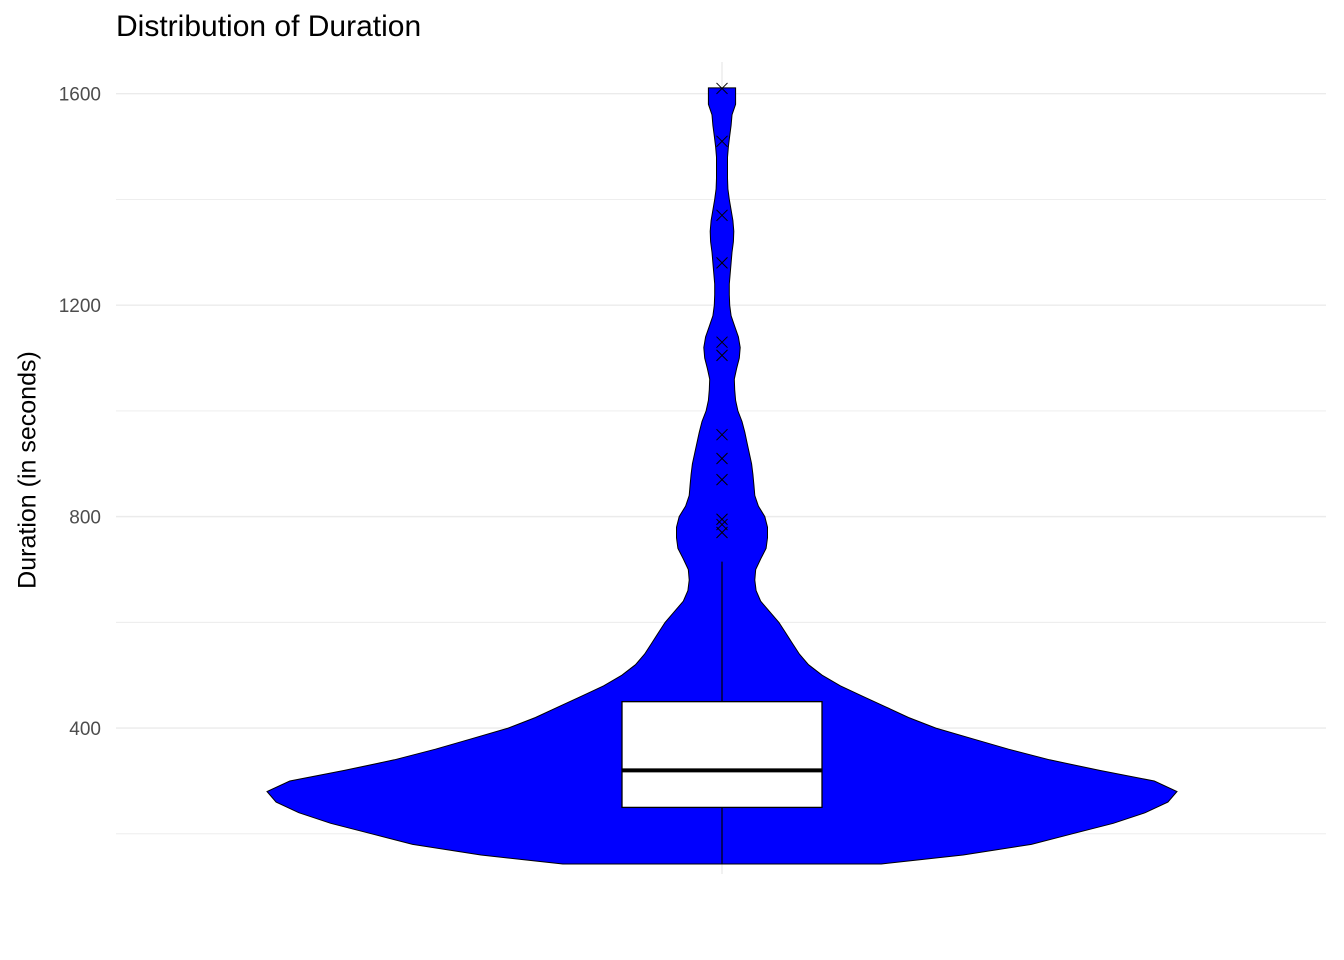 The image size is (1344, 960). Describe the element at coordinates (722, 310) in the screenshot. I see `outlier-layer` at that location.